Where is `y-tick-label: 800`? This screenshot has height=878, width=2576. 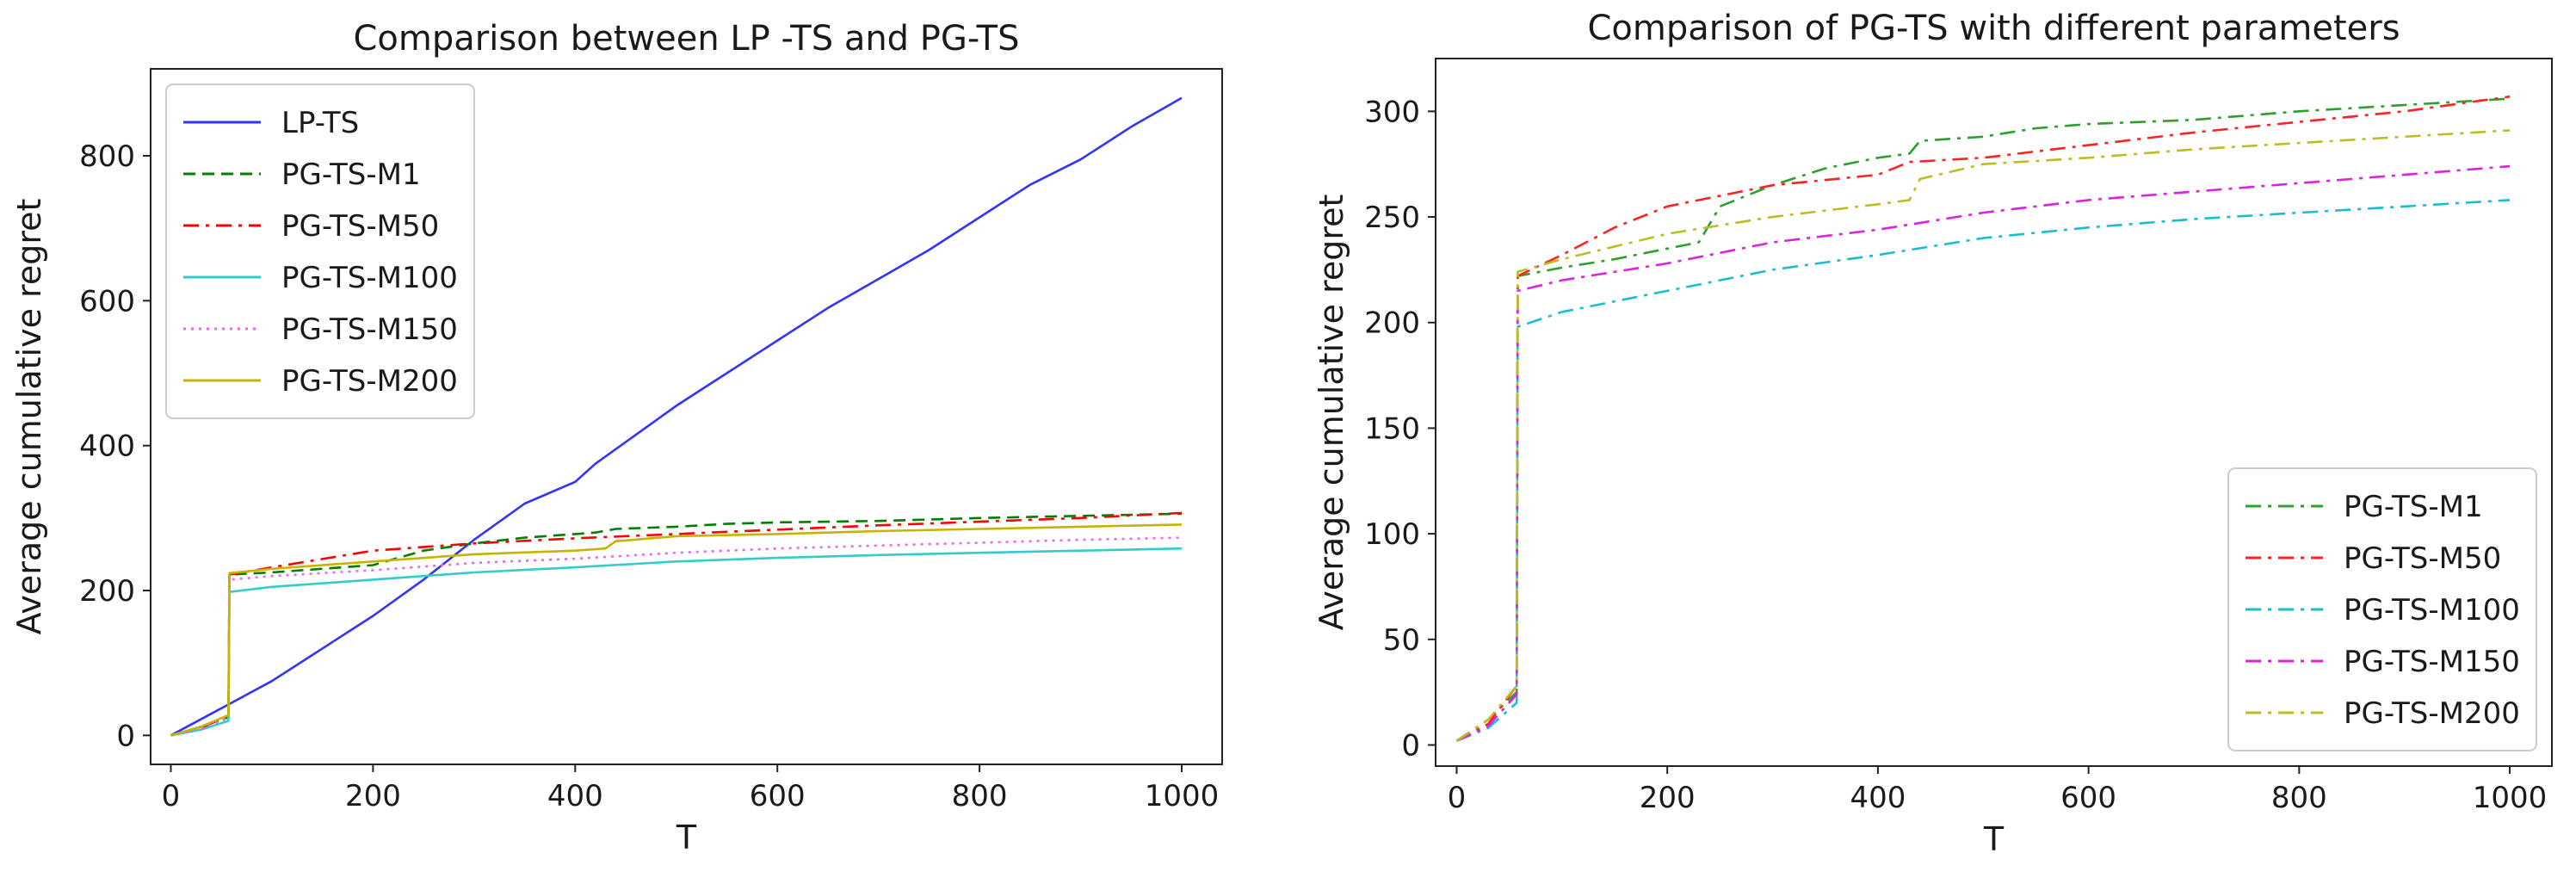
y-tick-label: 800 is located at coordinates (107, 156).